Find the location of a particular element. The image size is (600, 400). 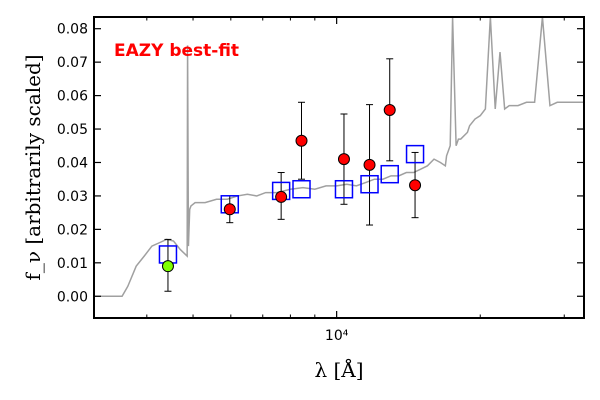

x-tick-label: 10⁴ is located at coordinates (337, 336).